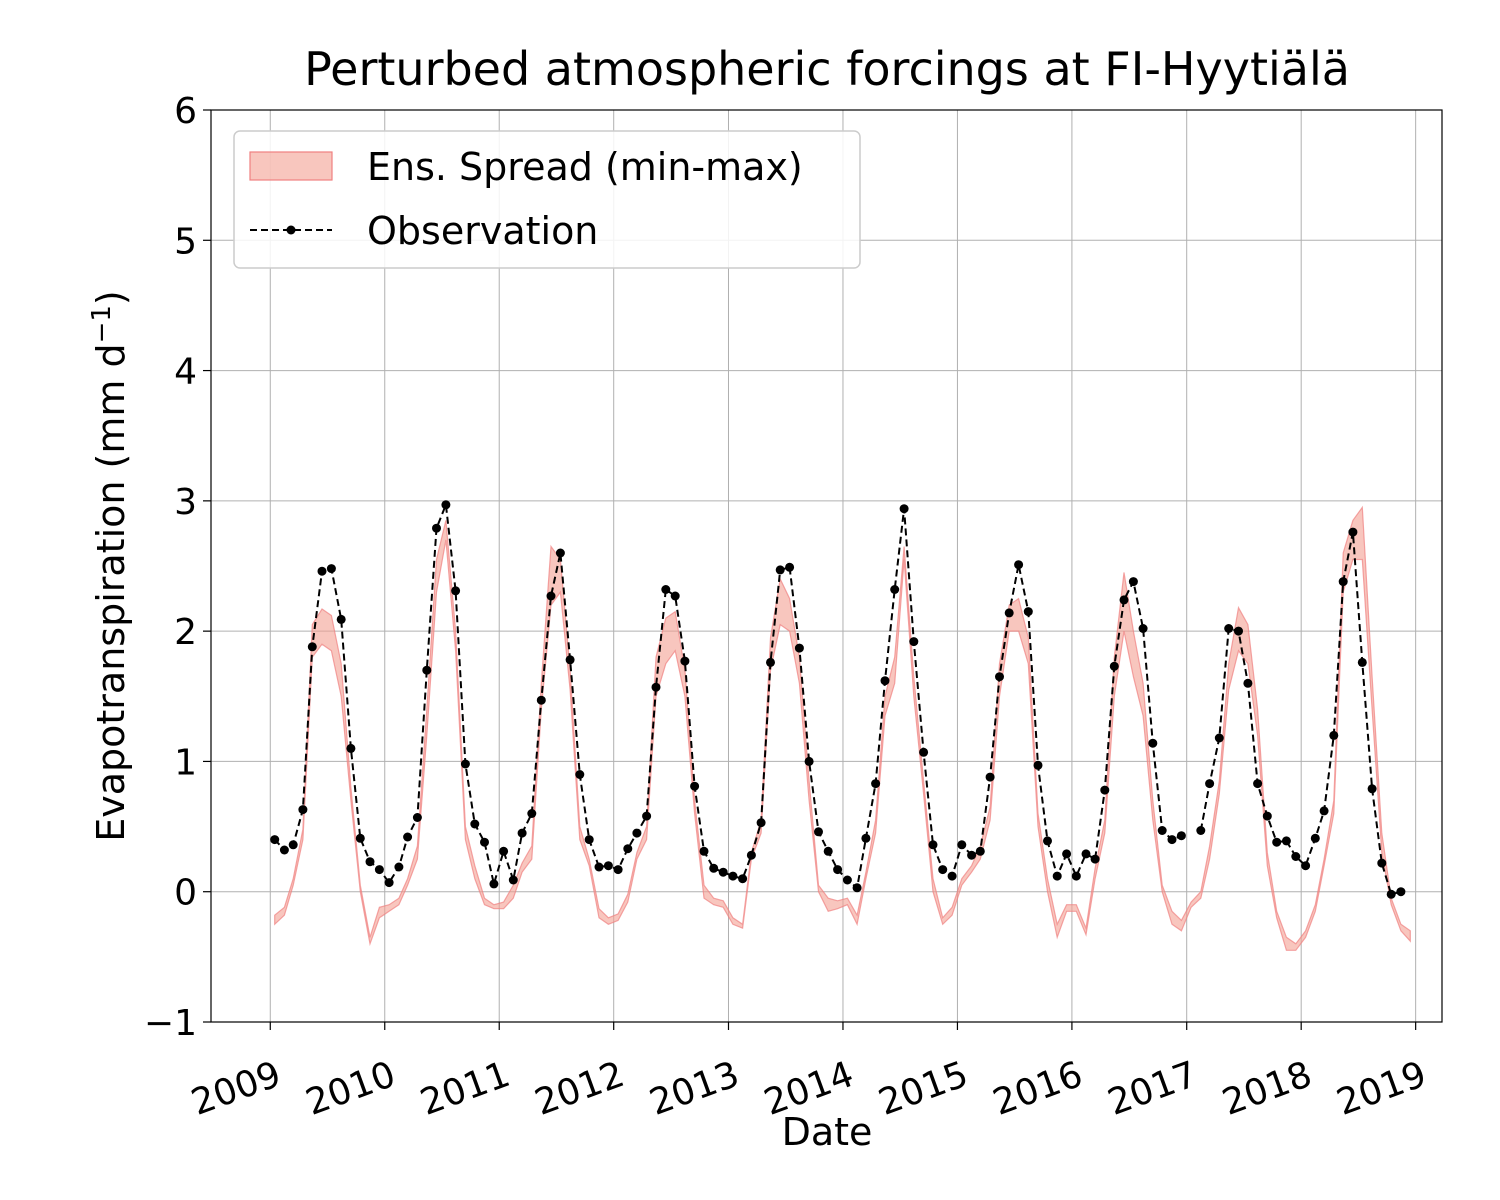  What do you see at coordinates (291, 166) in the screenshot?
I see `legend-swatch-spread` at bounding box center [291, 166].